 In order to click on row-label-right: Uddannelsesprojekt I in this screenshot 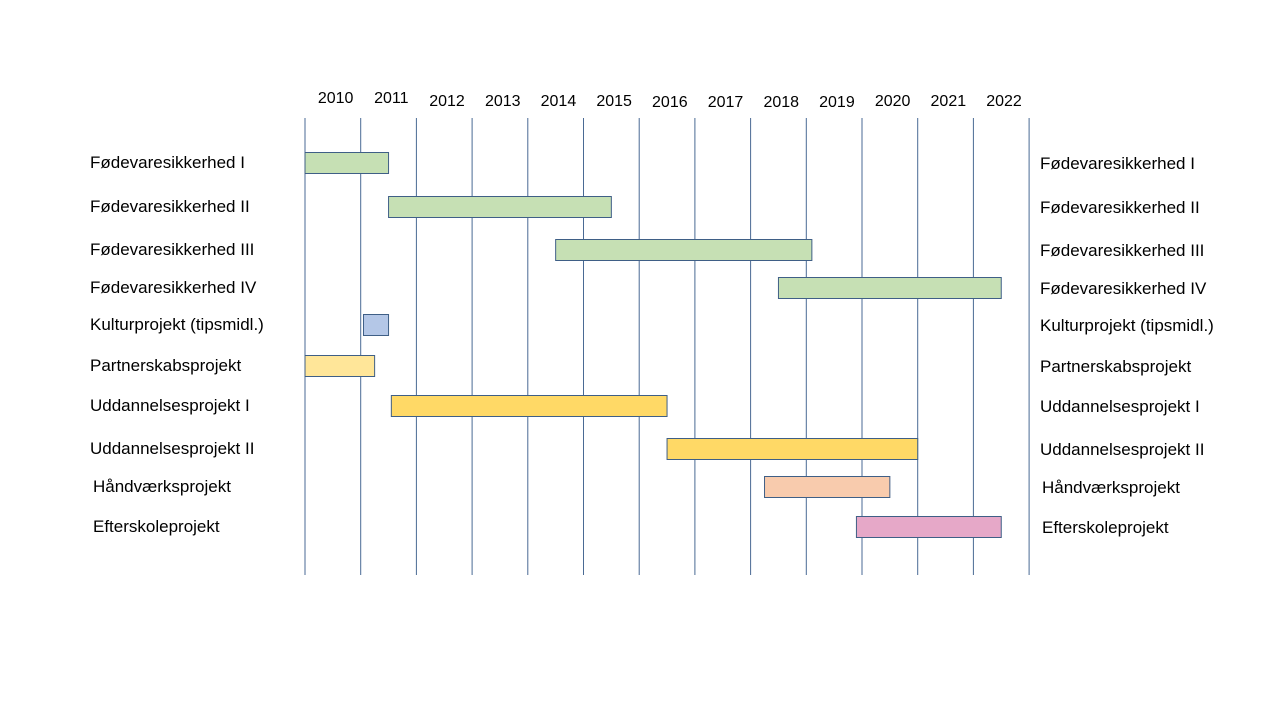, I will do `click(1120, 406)`.